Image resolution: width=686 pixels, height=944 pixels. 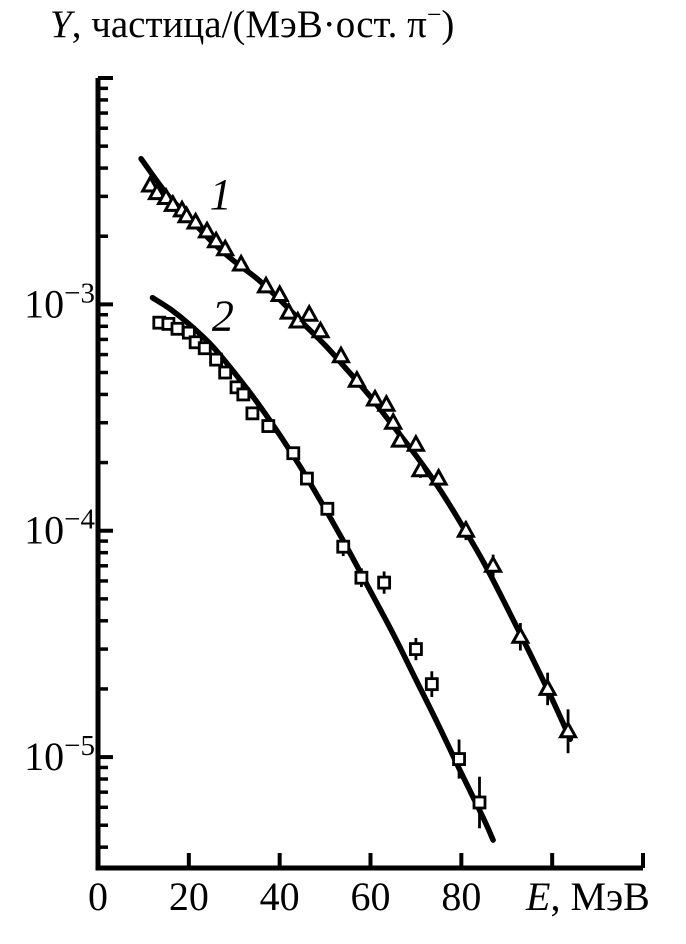 What do you see at coordinates (61, 24) in the screenshot?
I see `y-axis-quantity-symbol: Y` at bounding box center [61, 24].